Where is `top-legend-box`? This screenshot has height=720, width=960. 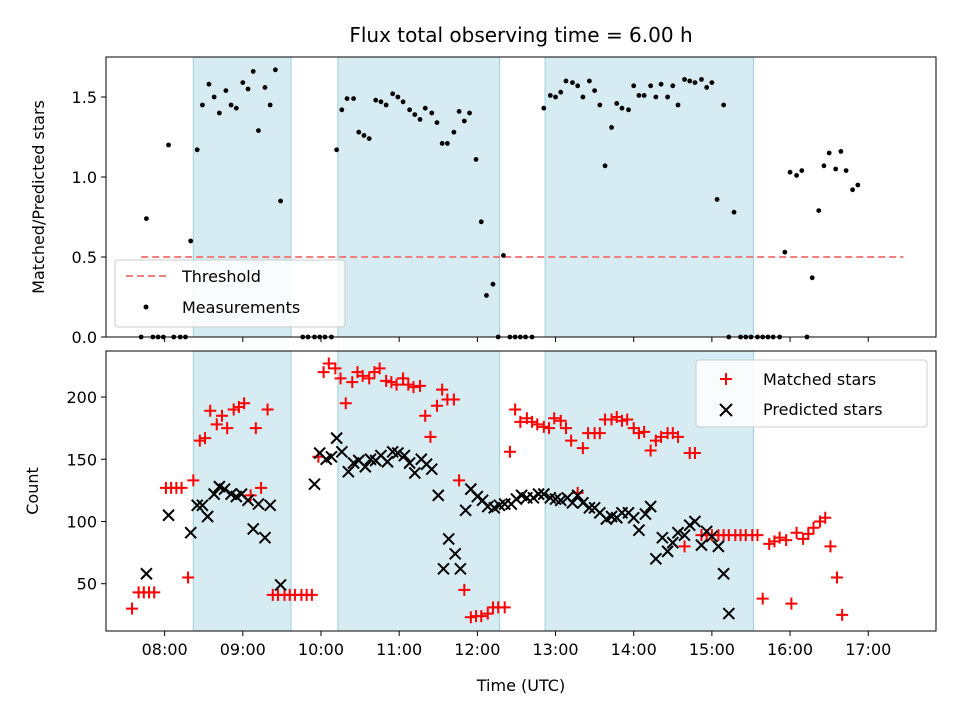 top-legend-box is located at coordinates (230, 293).